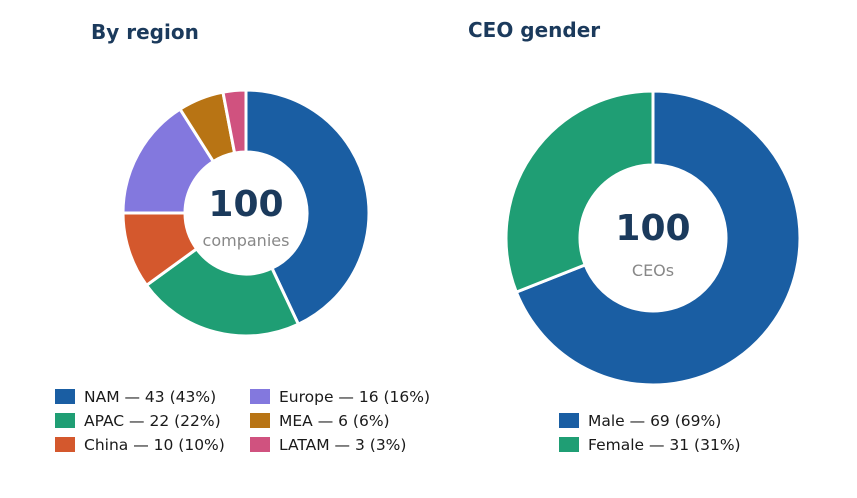  Describe the element at coordinates (150, 397) in the screenshot. I see `region-legend-label-nam: NAM — 43 (43%)` at that location.